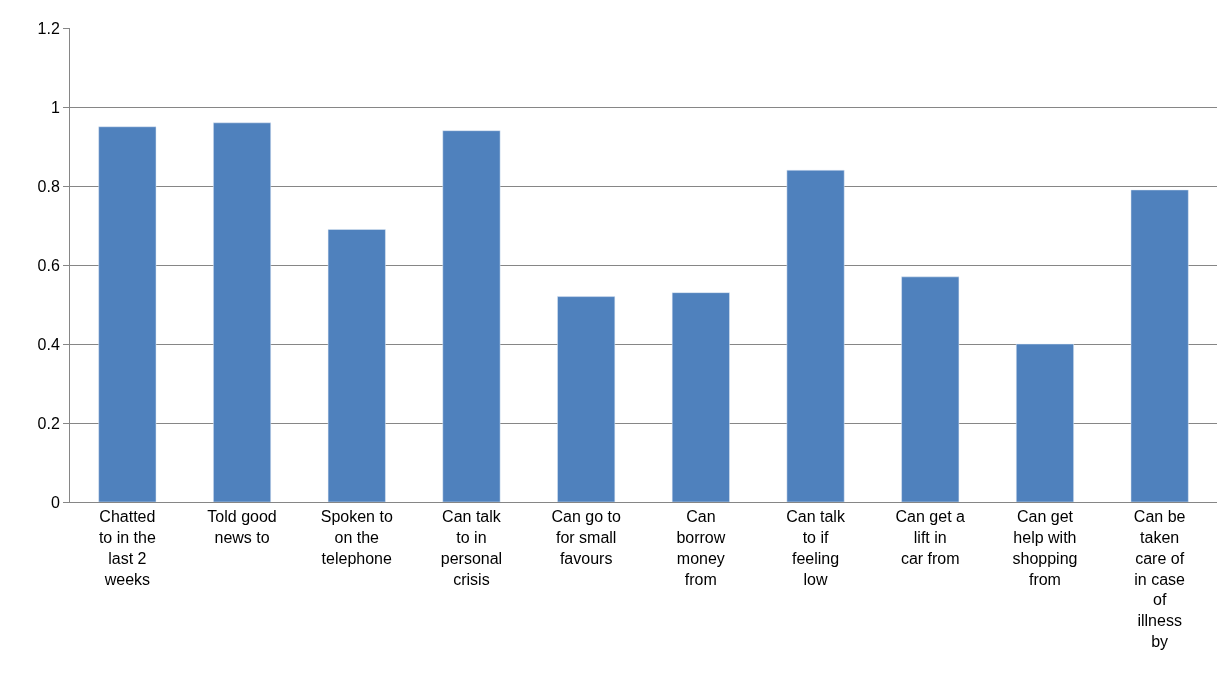 The image size is (1222, 677). I want to click on x-tick-label: Spoken to on the telephone, so click(356, 537).